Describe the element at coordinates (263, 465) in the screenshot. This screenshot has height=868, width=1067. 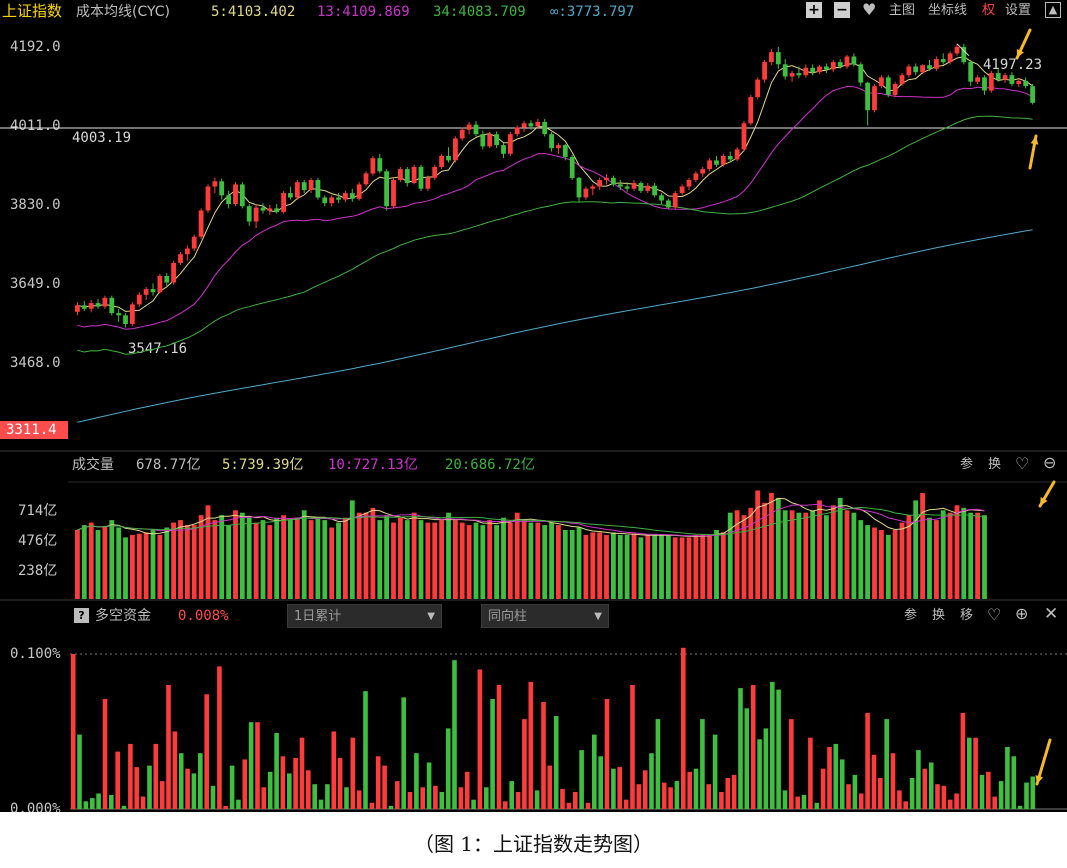
I see `volume-ma5: 5:739.39亿` at that location.